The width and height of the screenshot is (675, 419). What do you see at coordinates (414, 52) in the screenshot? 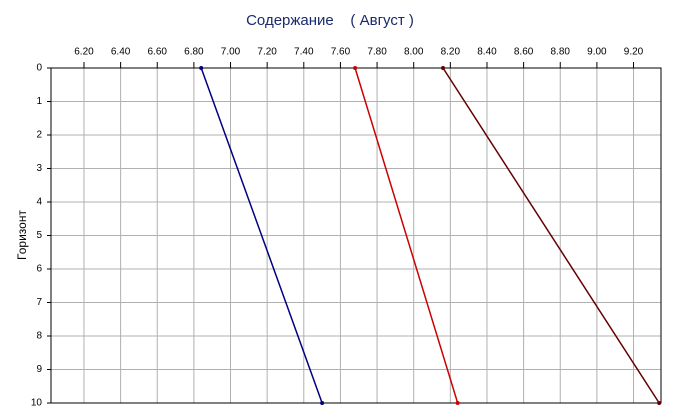
I see `x-tick-label: 8.00` at bounding box center [414, 52].